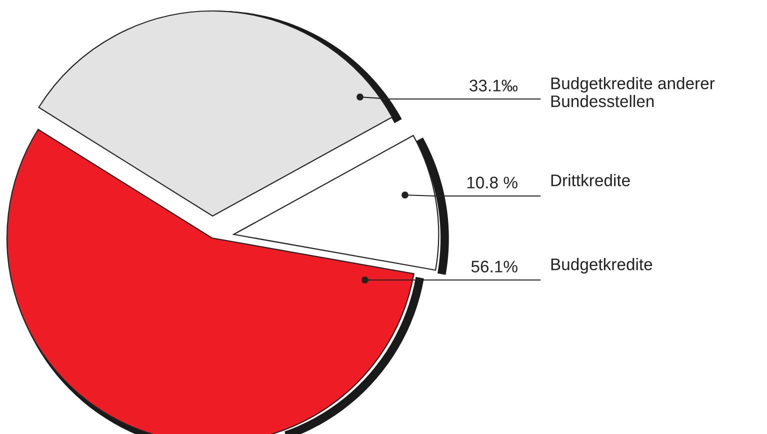 This screenshot has height=434, width=767. Describe the element at coordinates (633, 92) in the screenshot. I see `slice-label: Budgetkredite anderer Bundesstellen` at that location.